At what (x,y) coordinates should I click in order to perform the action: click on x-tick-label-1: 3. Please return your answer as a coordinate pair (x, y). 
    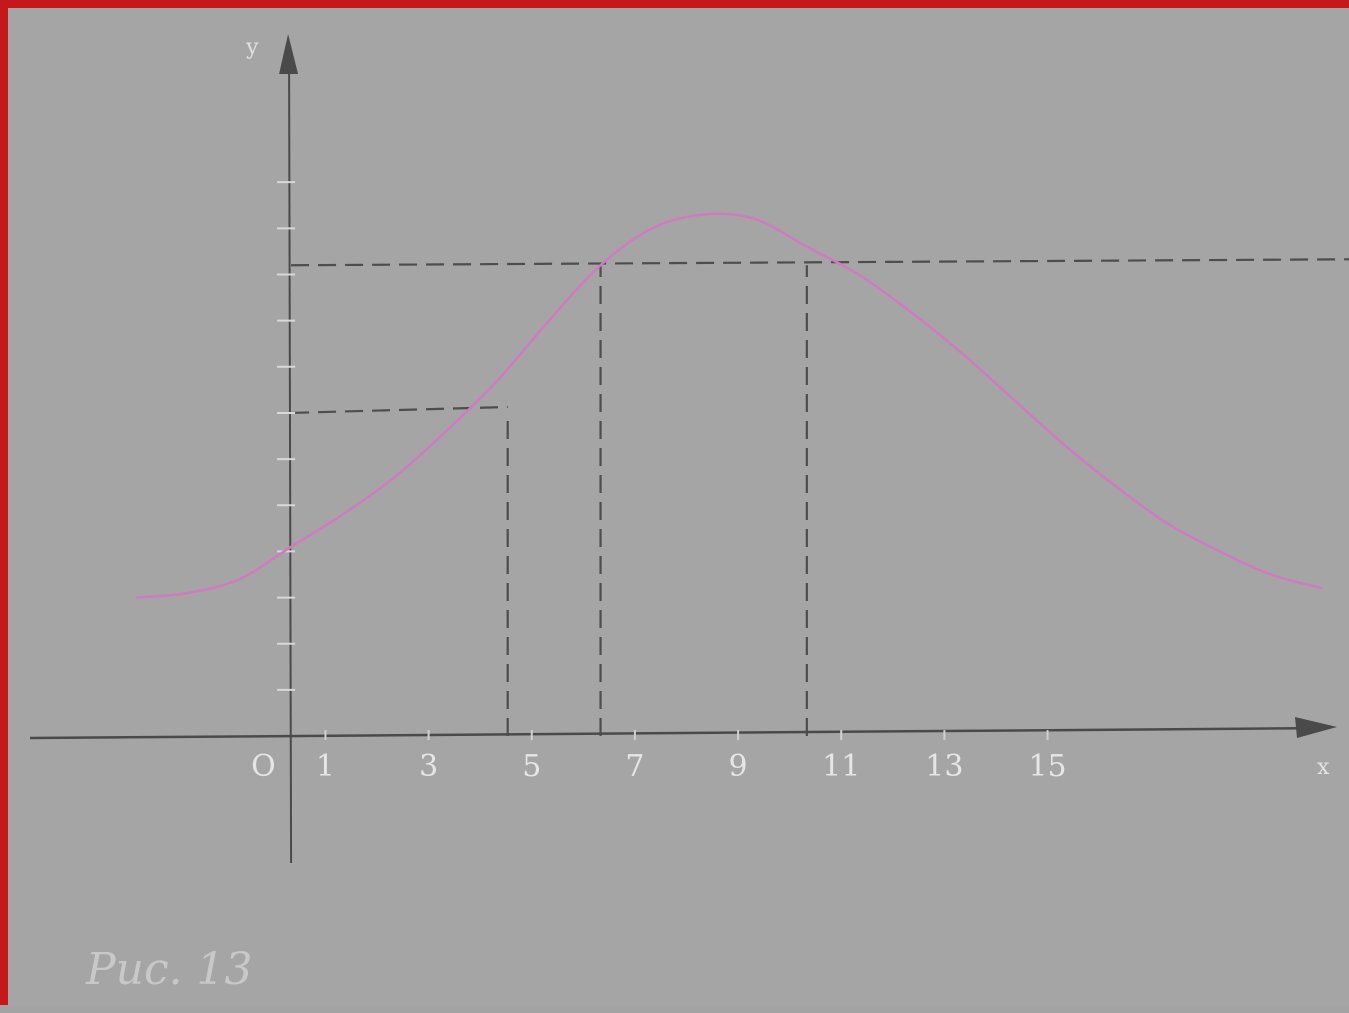
    Looking at the image, I should click on (428, 766).